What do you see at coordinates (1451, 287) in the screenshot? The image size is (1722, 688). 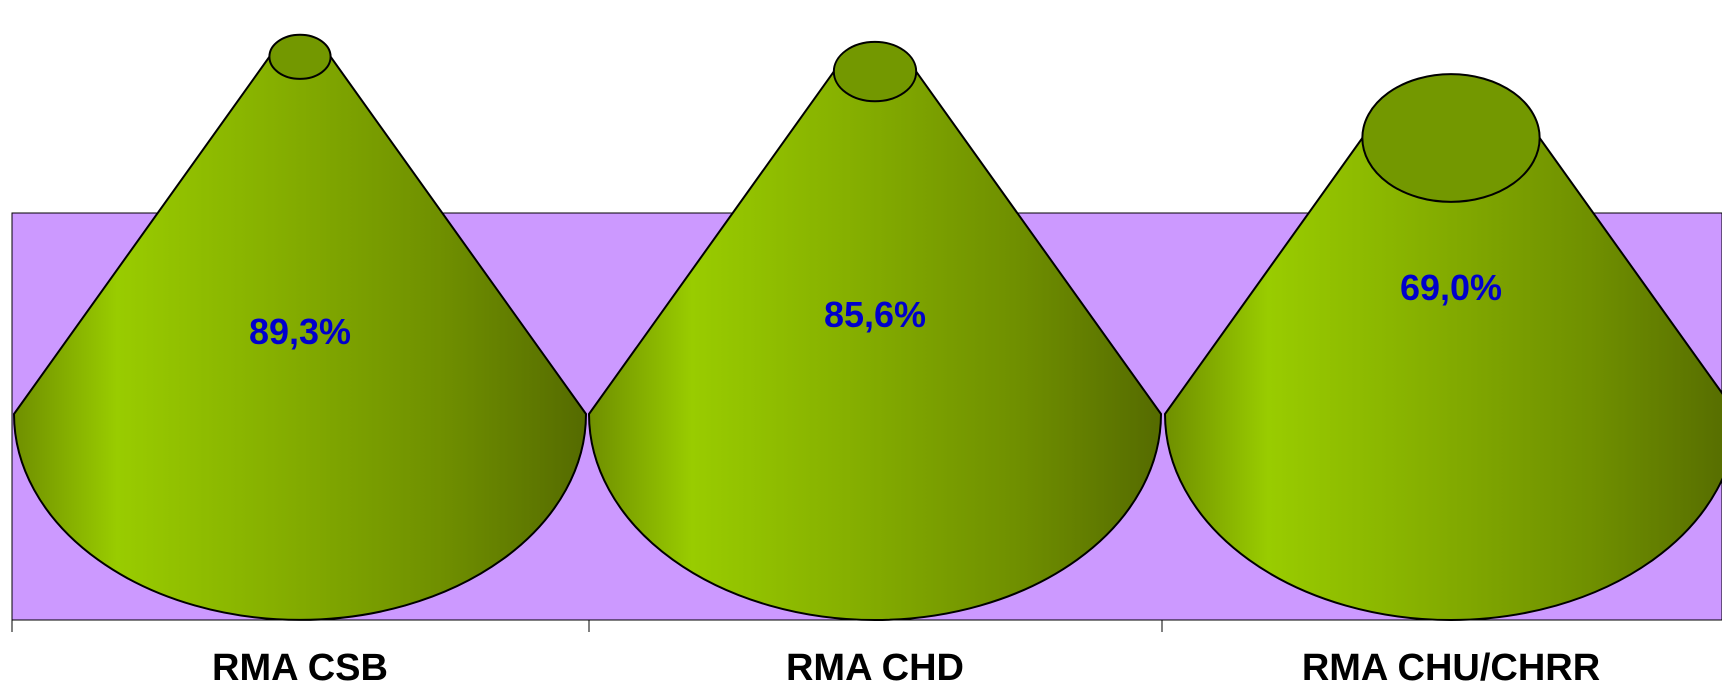 I see `value-label: 69,0%` at bounding box center [1451, 287].